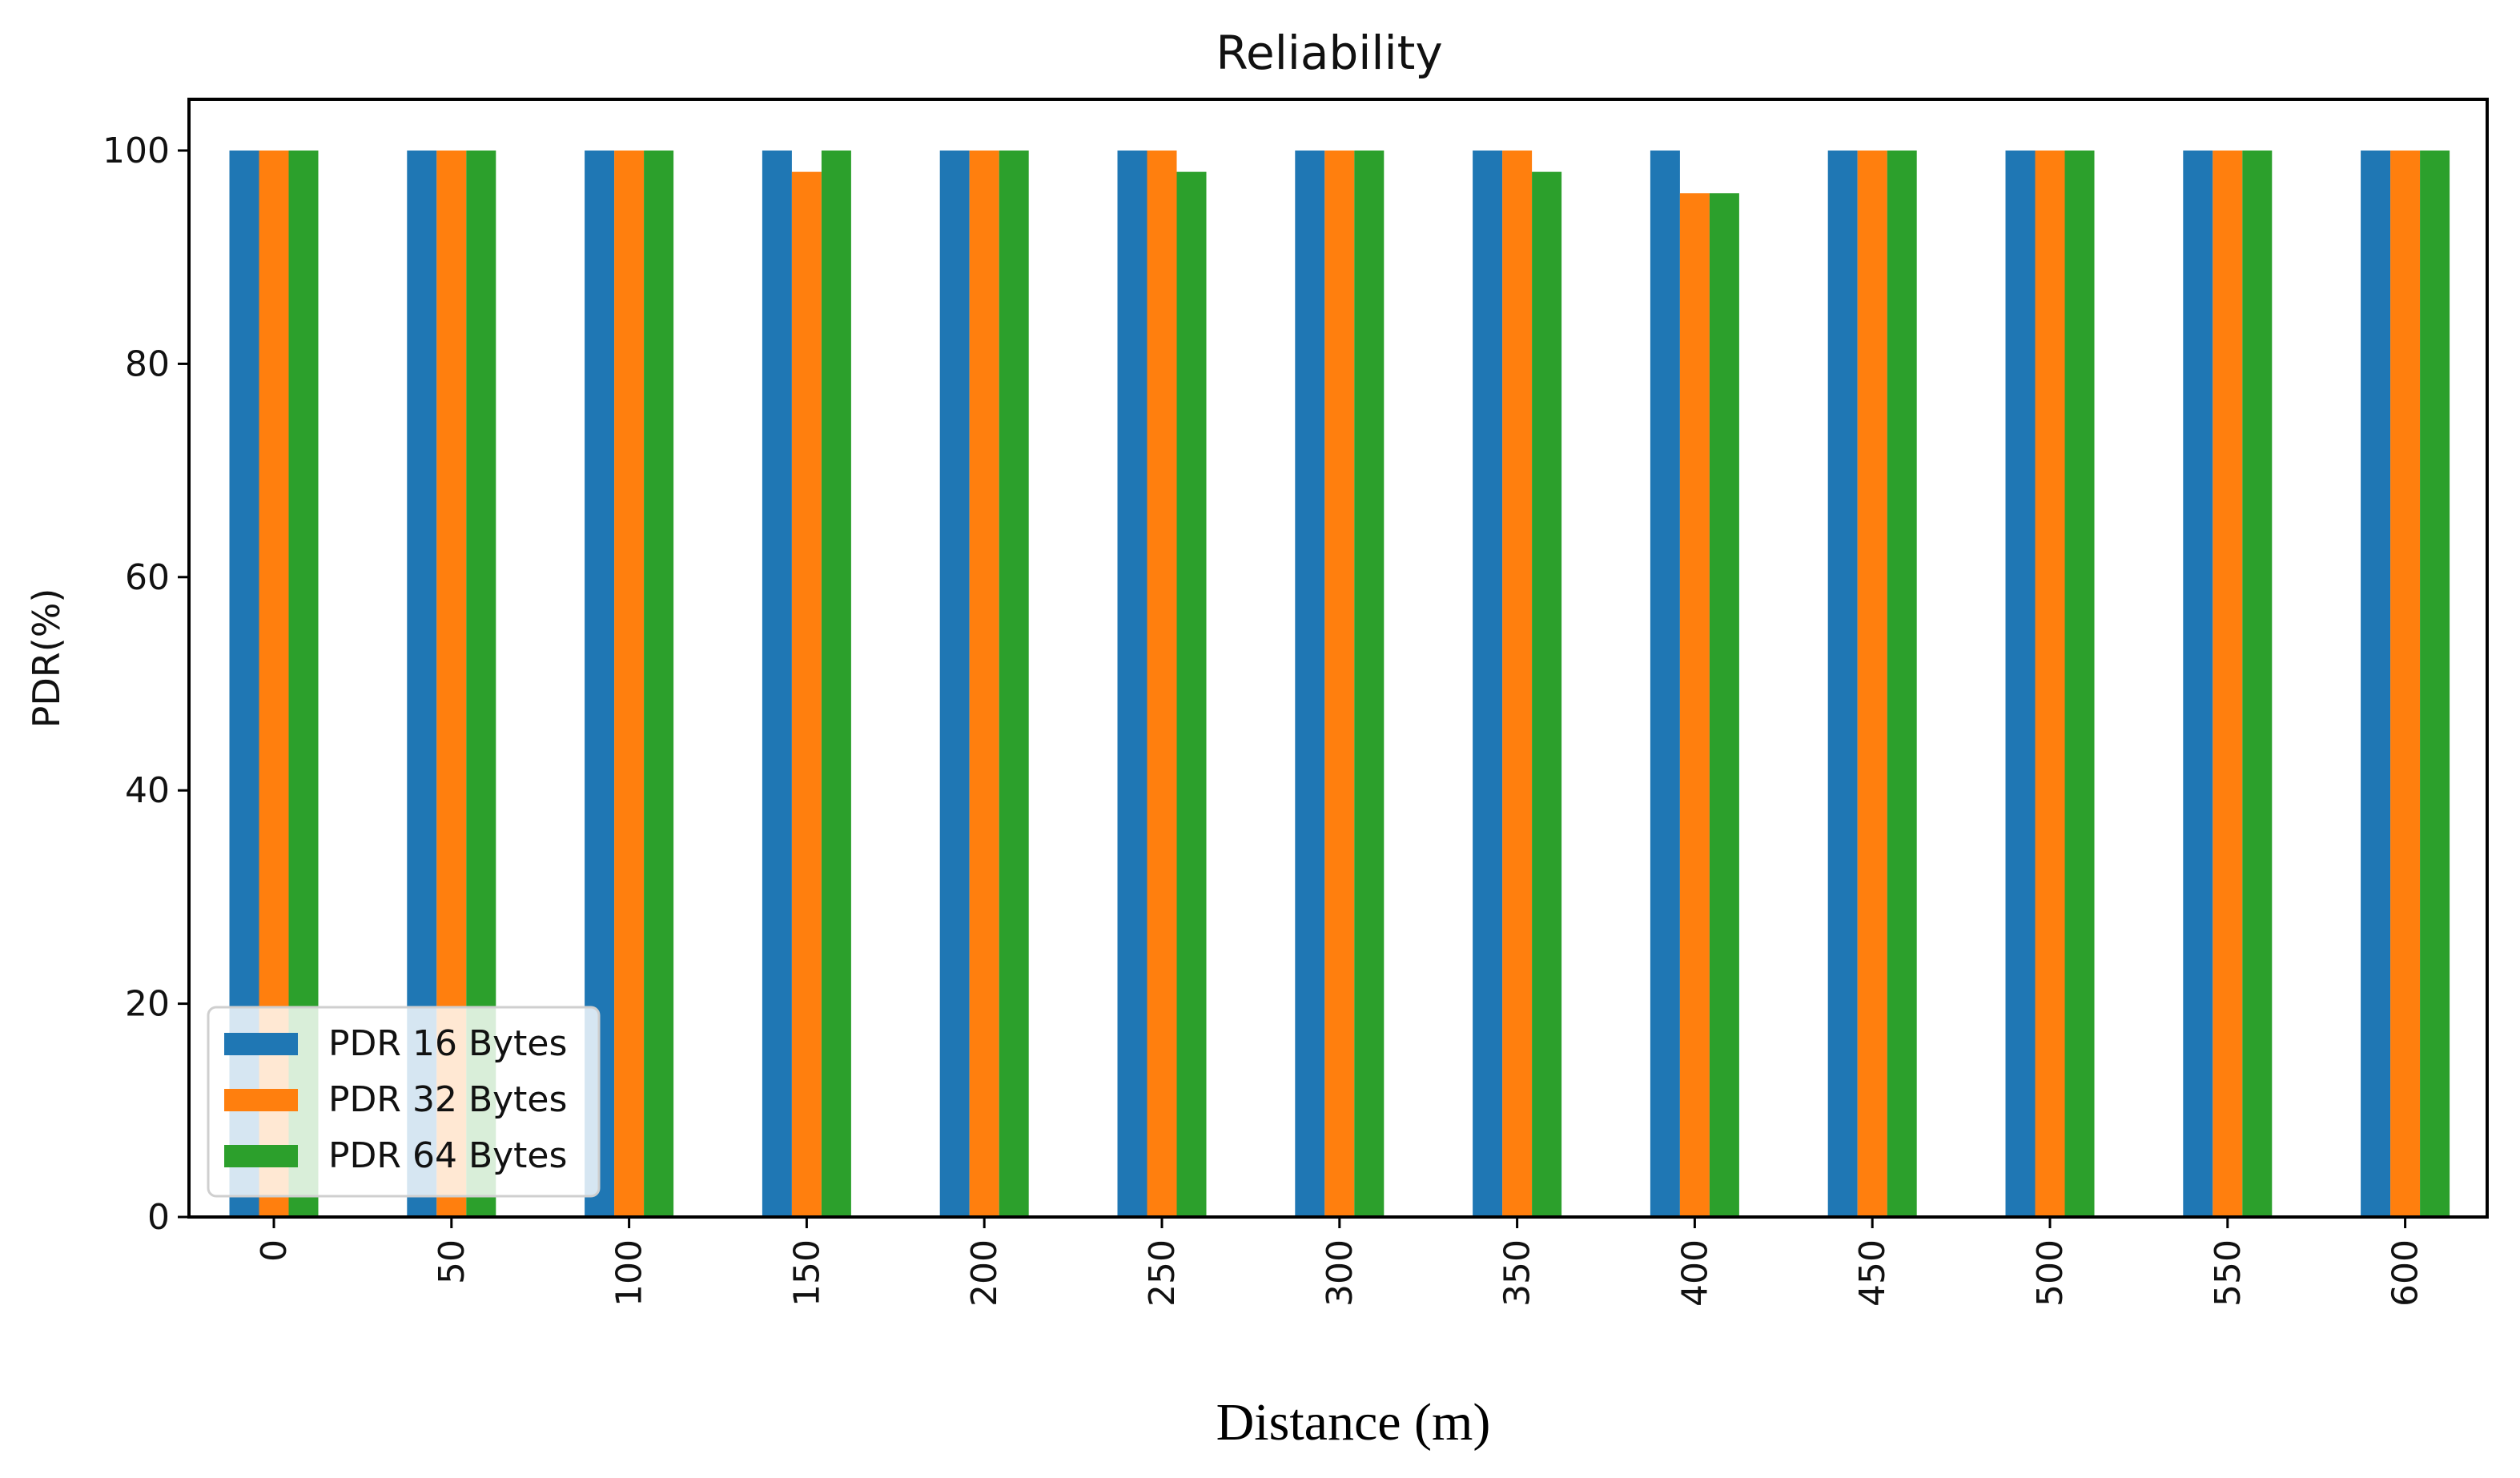 Image resolution: width=2520 pixels, height=1478 pixels. Describe the element at coordinates (629, 1273) in the screenshot. I see `x-tick-label-100: 100` at that location.